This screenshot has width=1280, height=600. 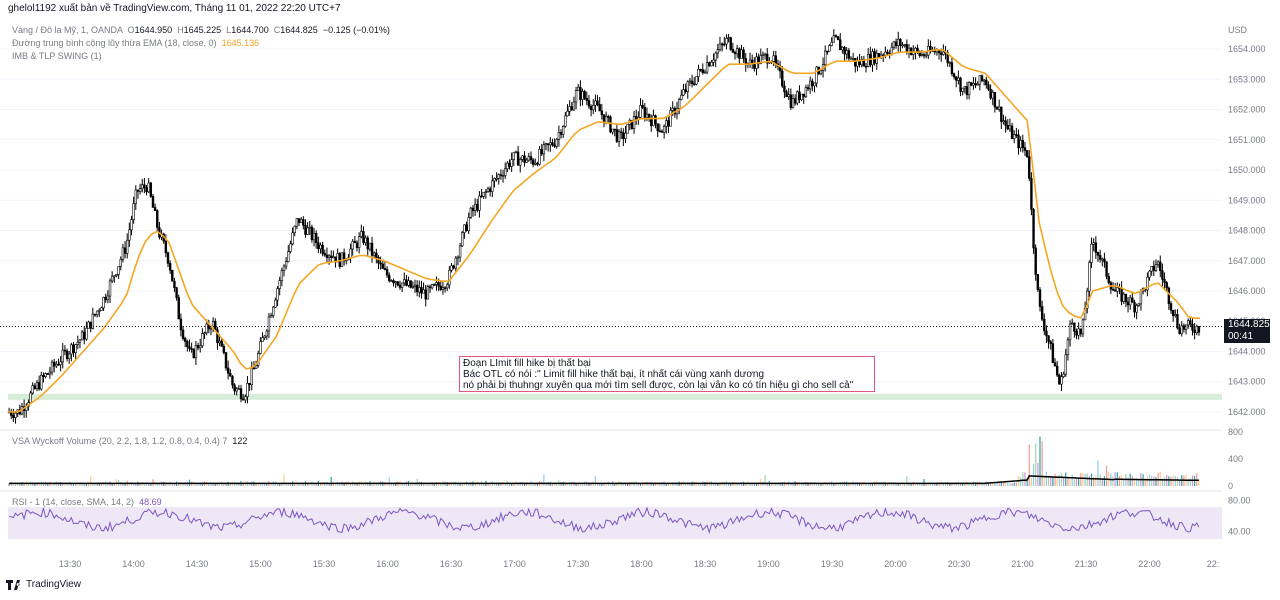 I want to click on volume-value: 122, so click(x=240, y=441).